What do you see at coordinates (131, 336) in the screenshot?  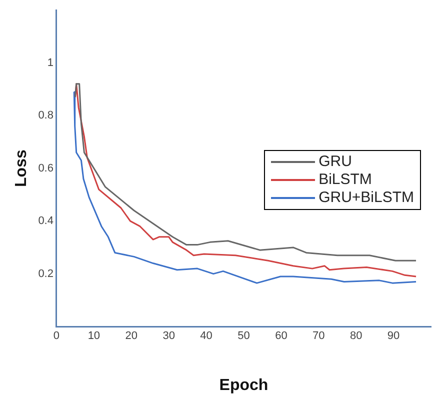 I see `x-tick-label: 20` at bounding box center [131, 336].